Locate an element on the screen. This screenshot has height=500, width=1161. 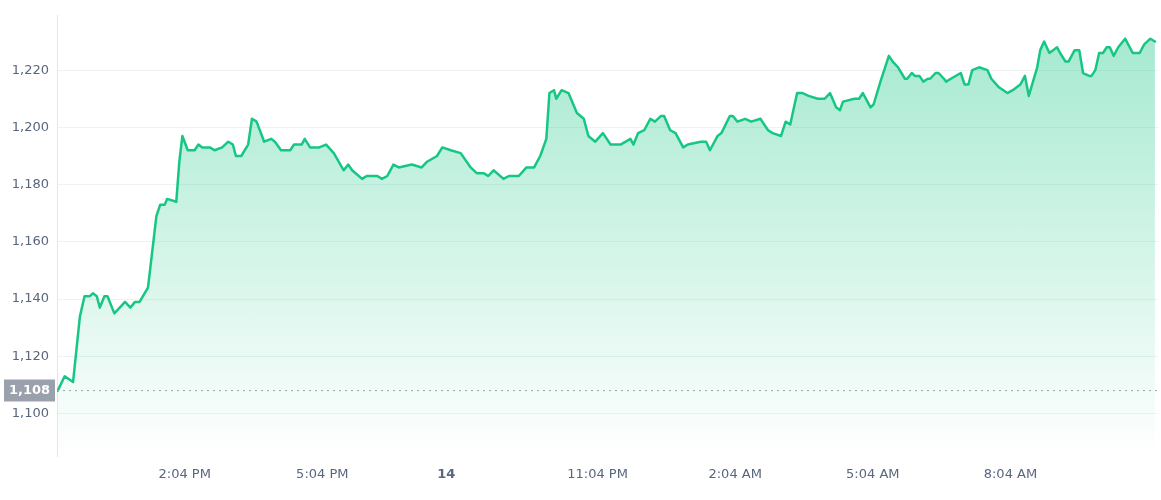
x-tick-label: 5:04 PM is located at coordinates (322, 473).